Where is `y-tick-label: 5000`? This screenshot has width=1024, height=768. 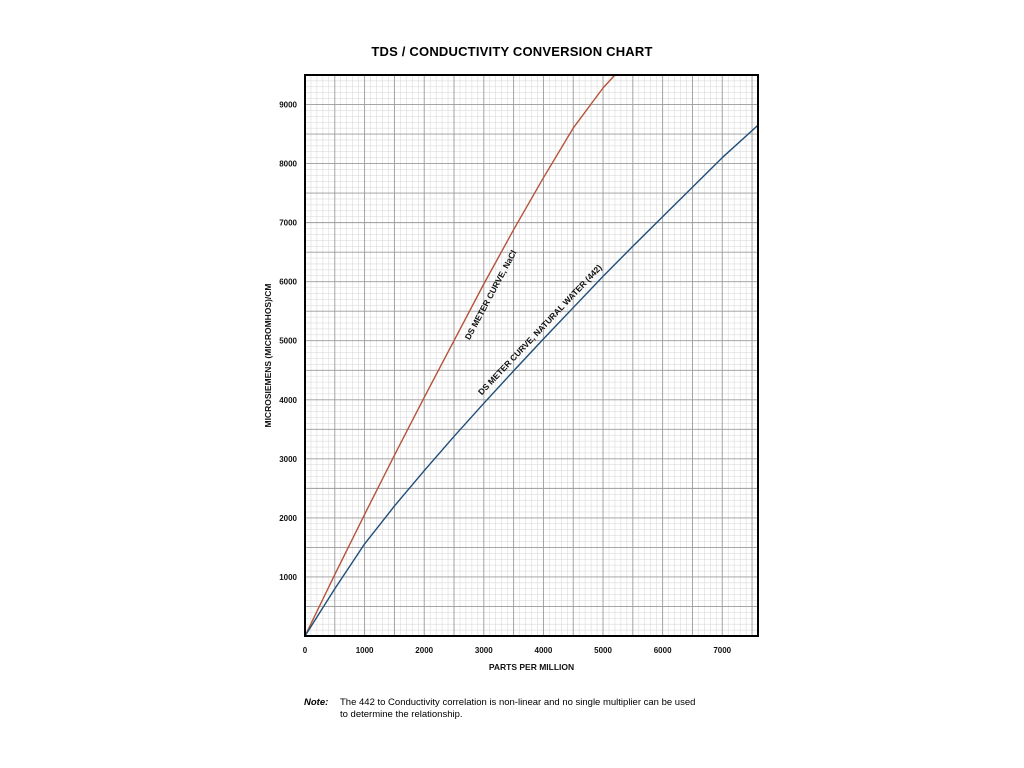
y-tick-label: 5000 is located at coordinates (288, 341).